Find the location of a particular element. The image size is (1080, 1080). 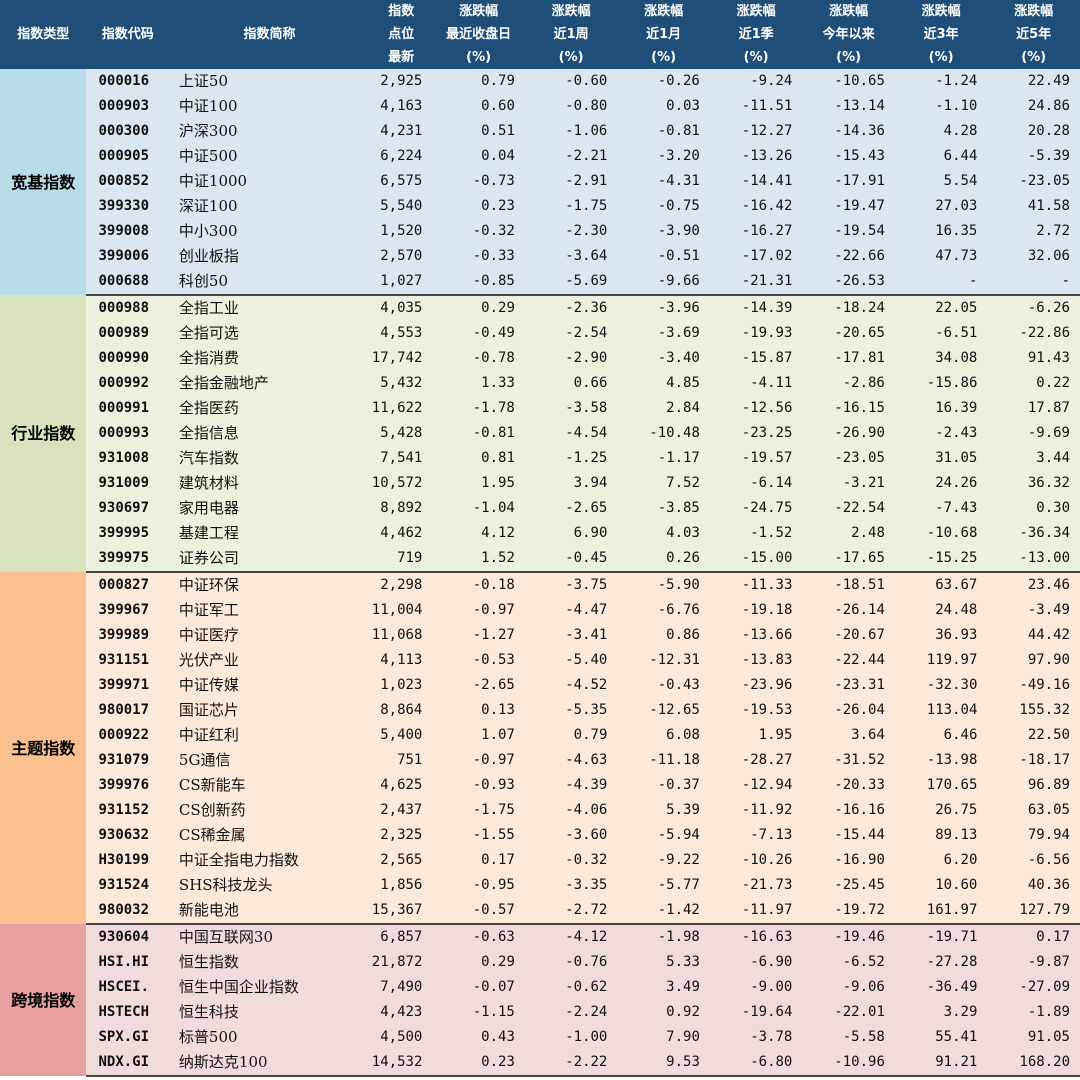

index-code: 000905 is located at coordinates (127, 156).